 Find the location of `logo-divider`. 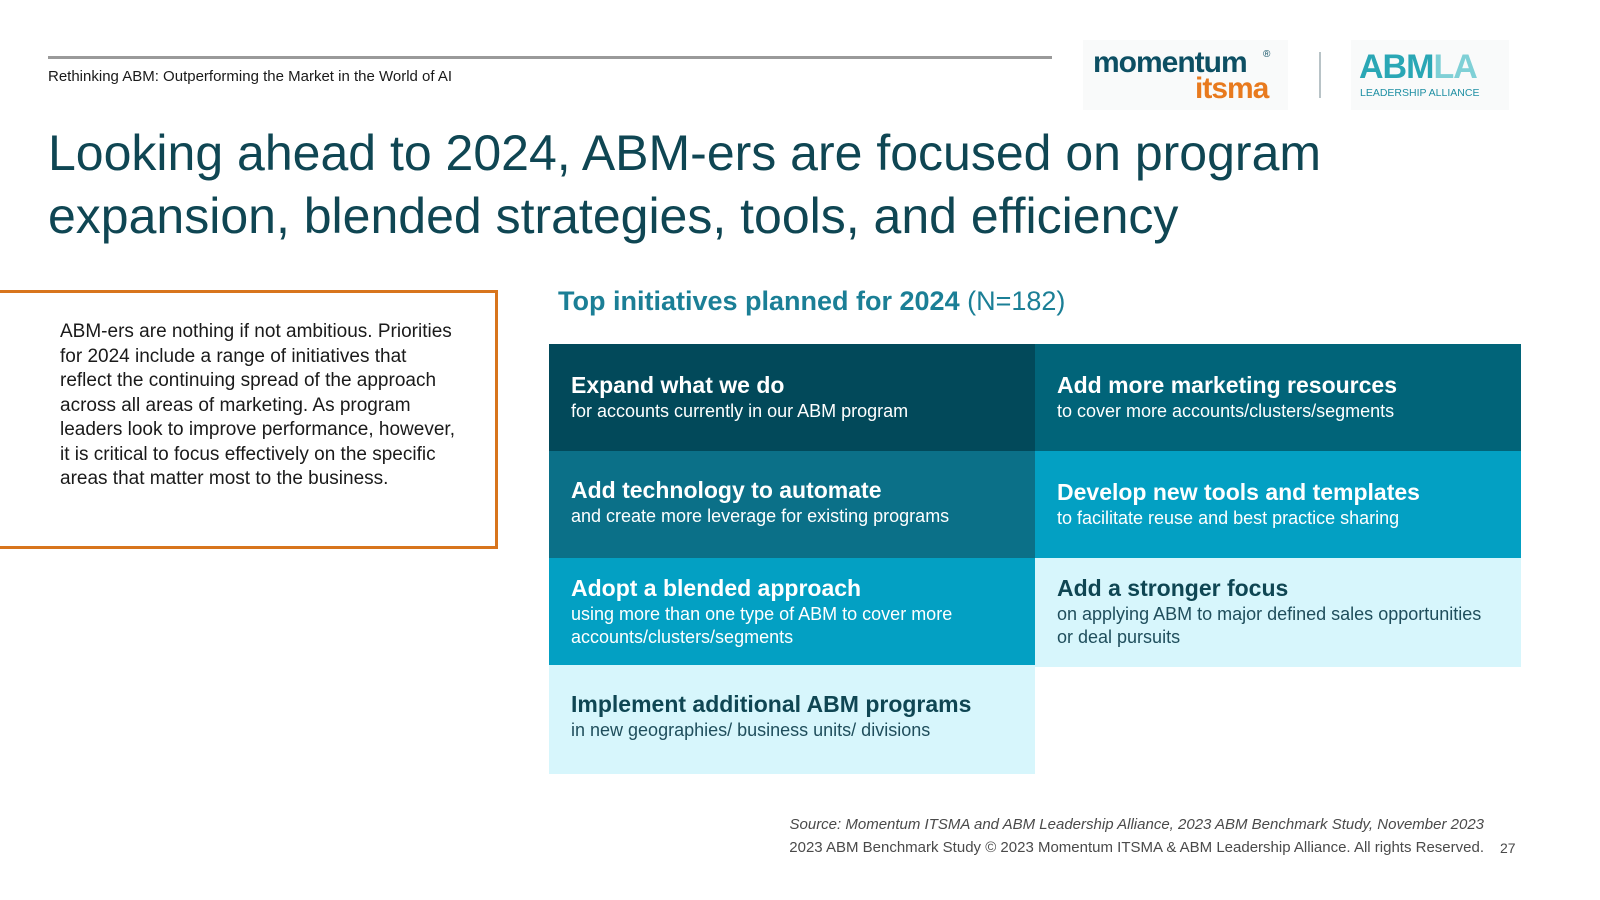

logo-divider is located at coordinates (1320, 75).